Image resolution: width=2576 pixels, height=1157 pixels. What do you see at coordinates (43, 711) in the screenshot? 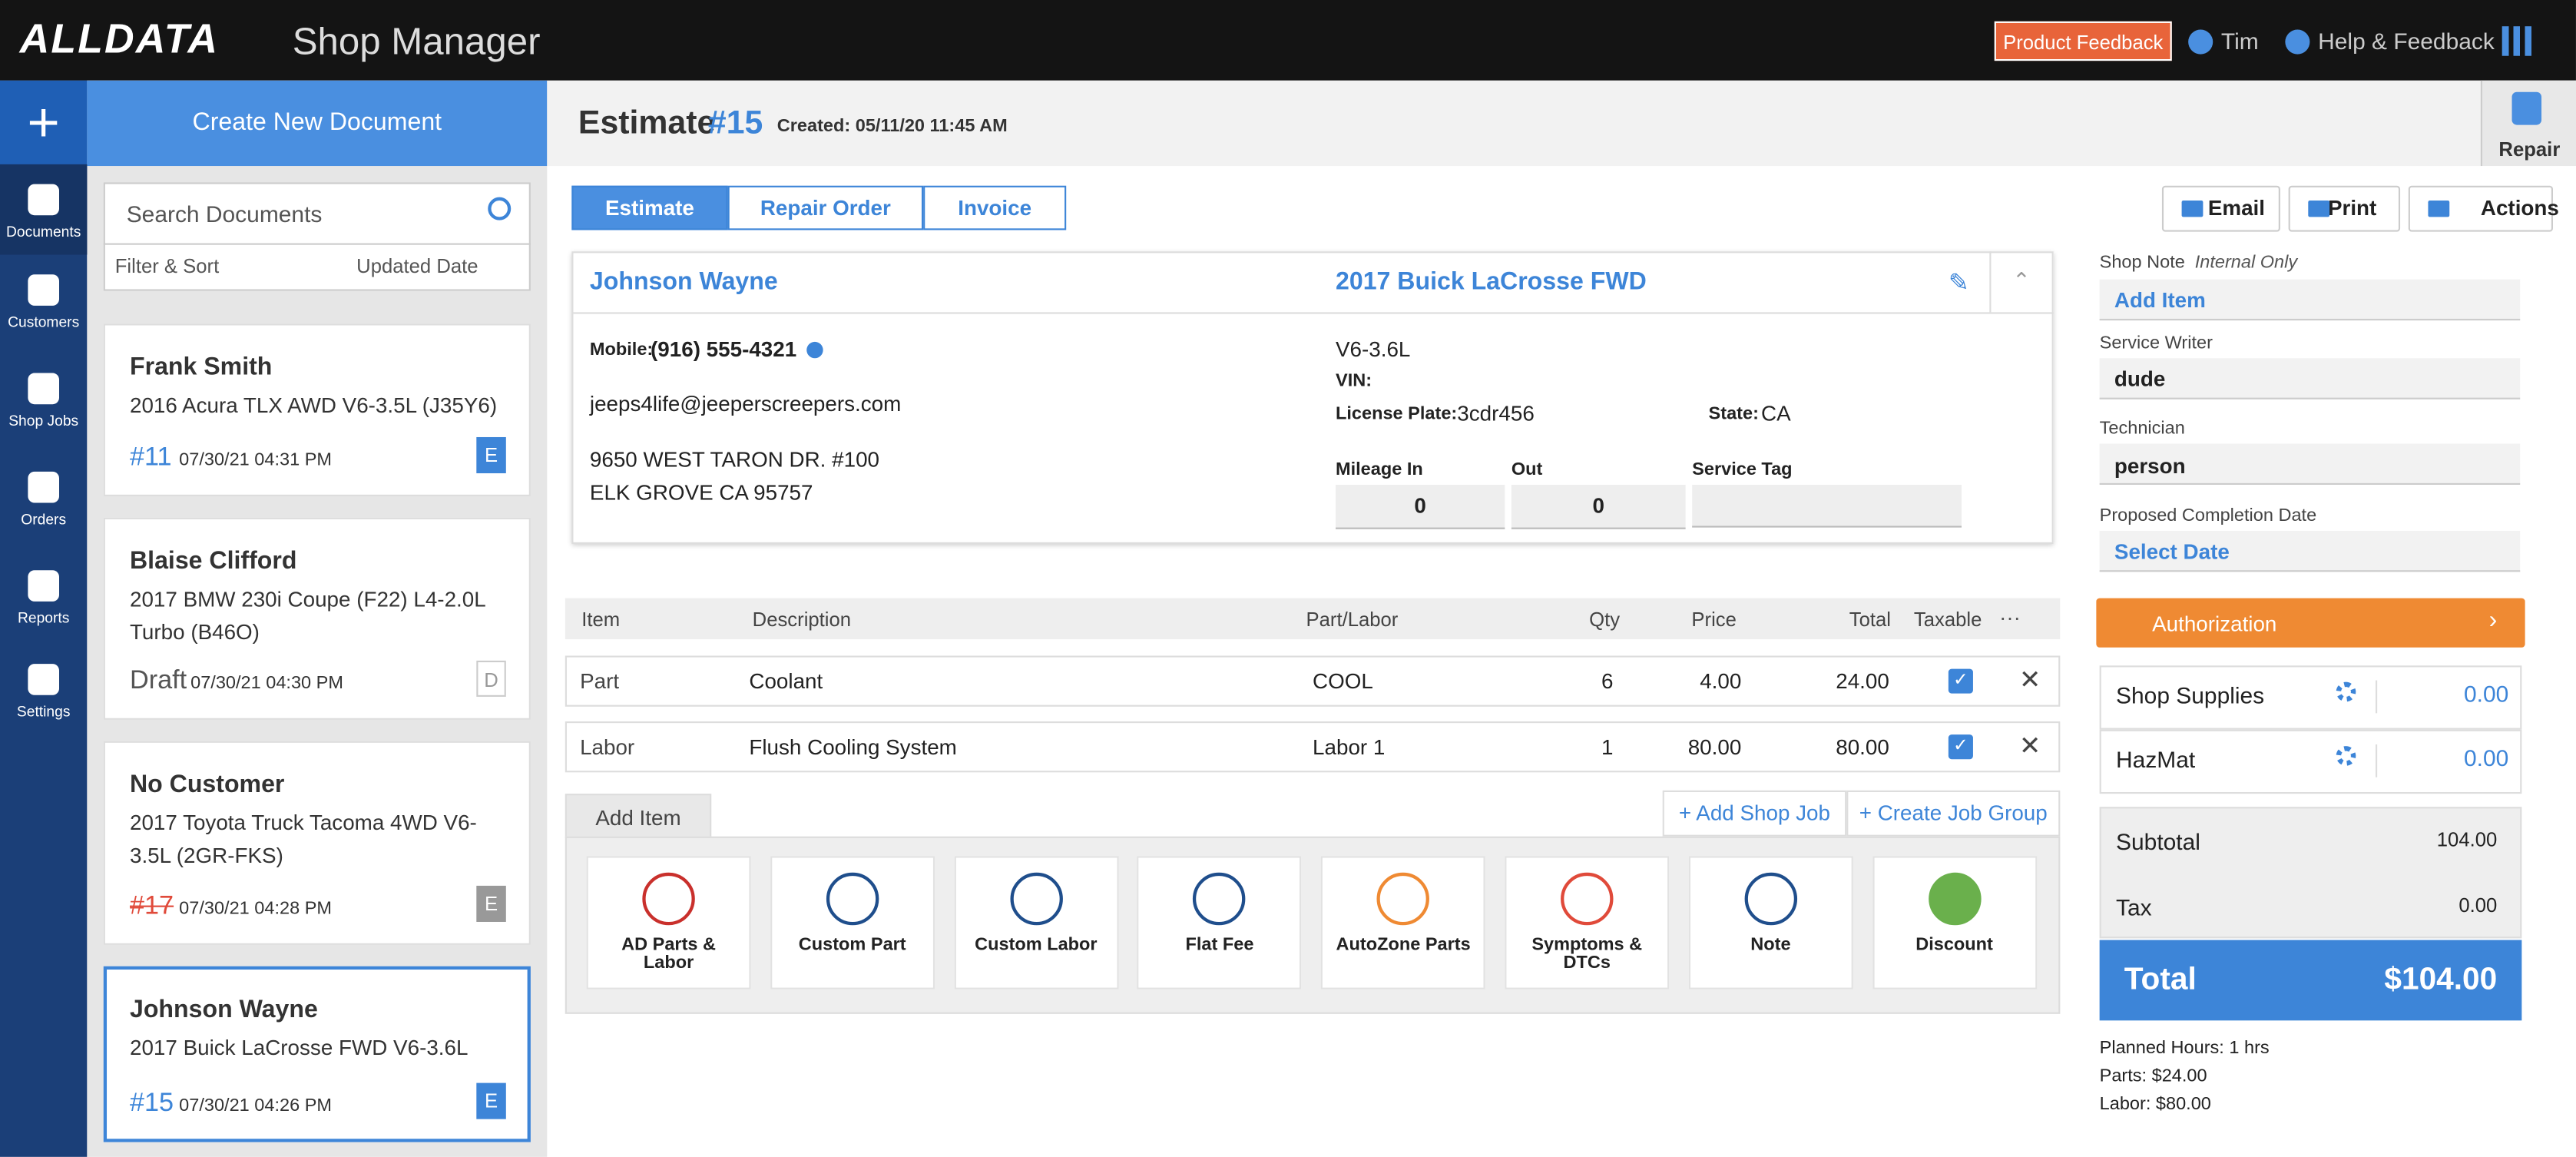
I see `nav-item: Settings` at bounding box center [43, 711].